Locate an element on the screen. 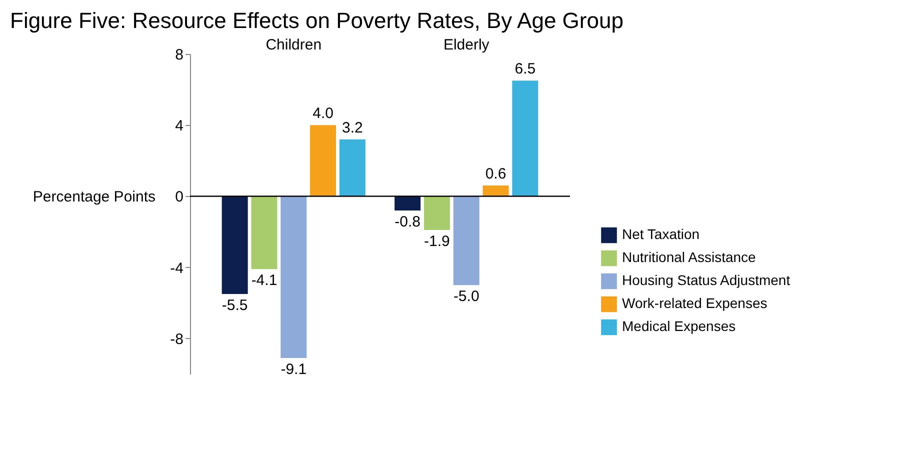 This screenshot has width=906, height=449. x-tick-label: Children is located at coordinates (294, 45).